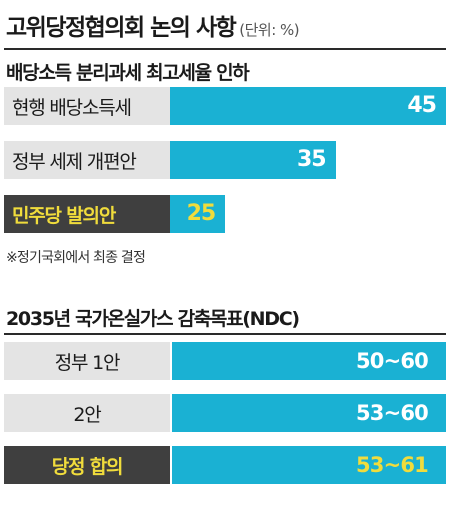  I want to click on title-divider, so click(225, 49).